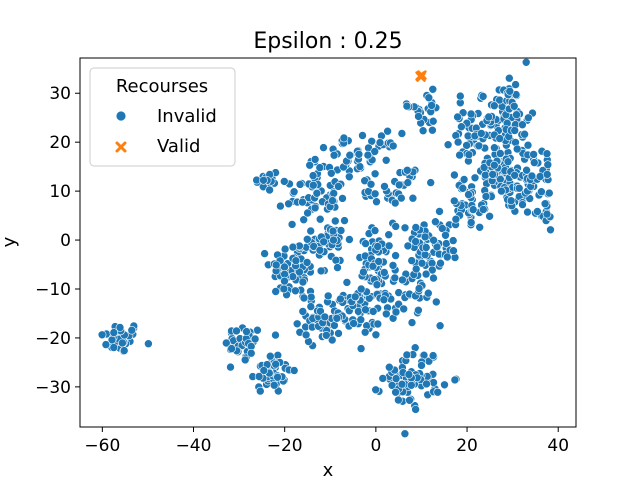 Image resolution: width=640 pixels, height=480 pixels. Describe the element at coordinates (187, 116) in the screenshot. I see `legend-label-invalid: Invalid` at that location.